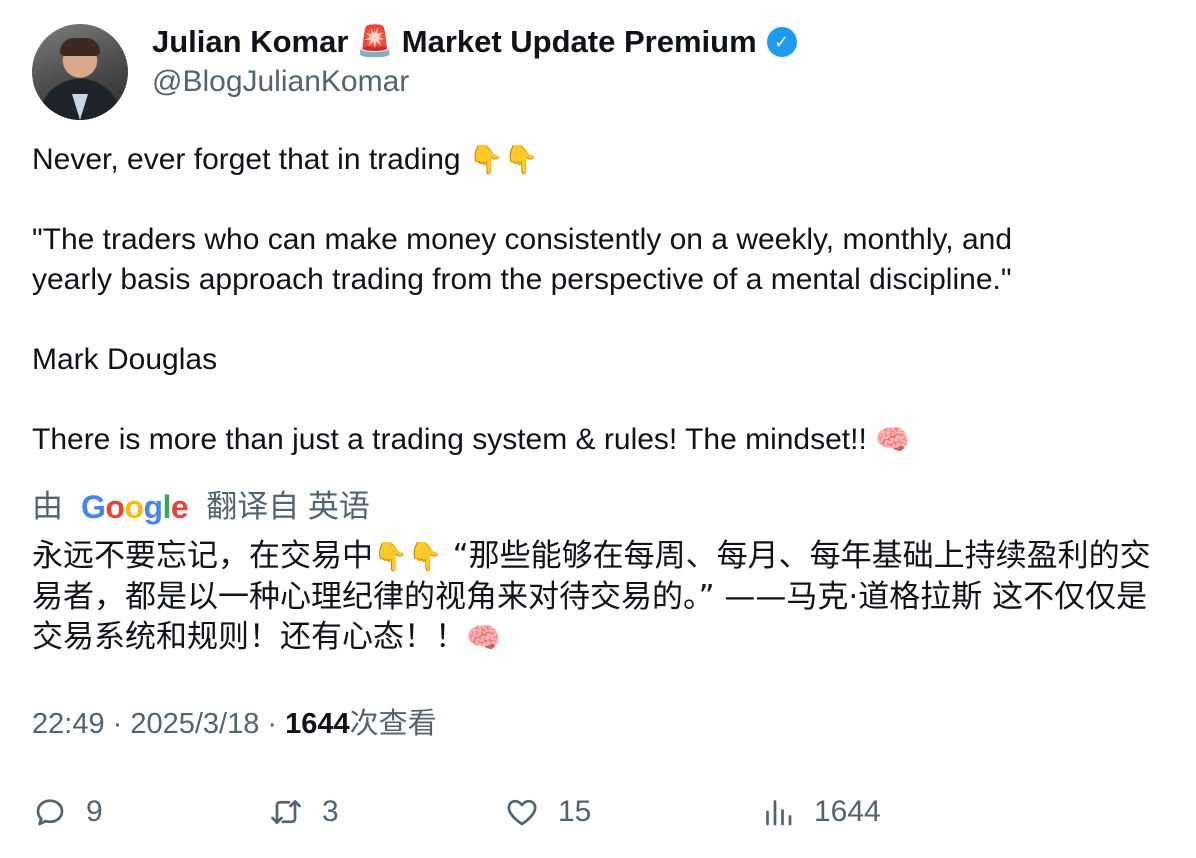  What do you see at coordinates (246, 159) in the screenshot?
I see `tweet-line-text: Never, ever forget that in trading` at bounding box center [246, 159].